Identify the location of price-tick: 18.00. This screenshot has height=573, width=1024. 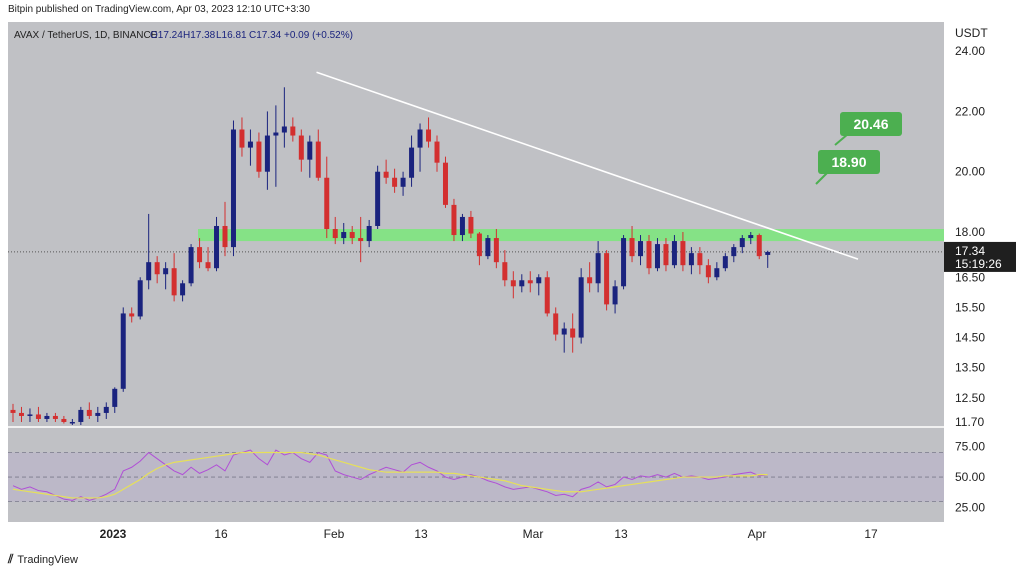
(970, 232).